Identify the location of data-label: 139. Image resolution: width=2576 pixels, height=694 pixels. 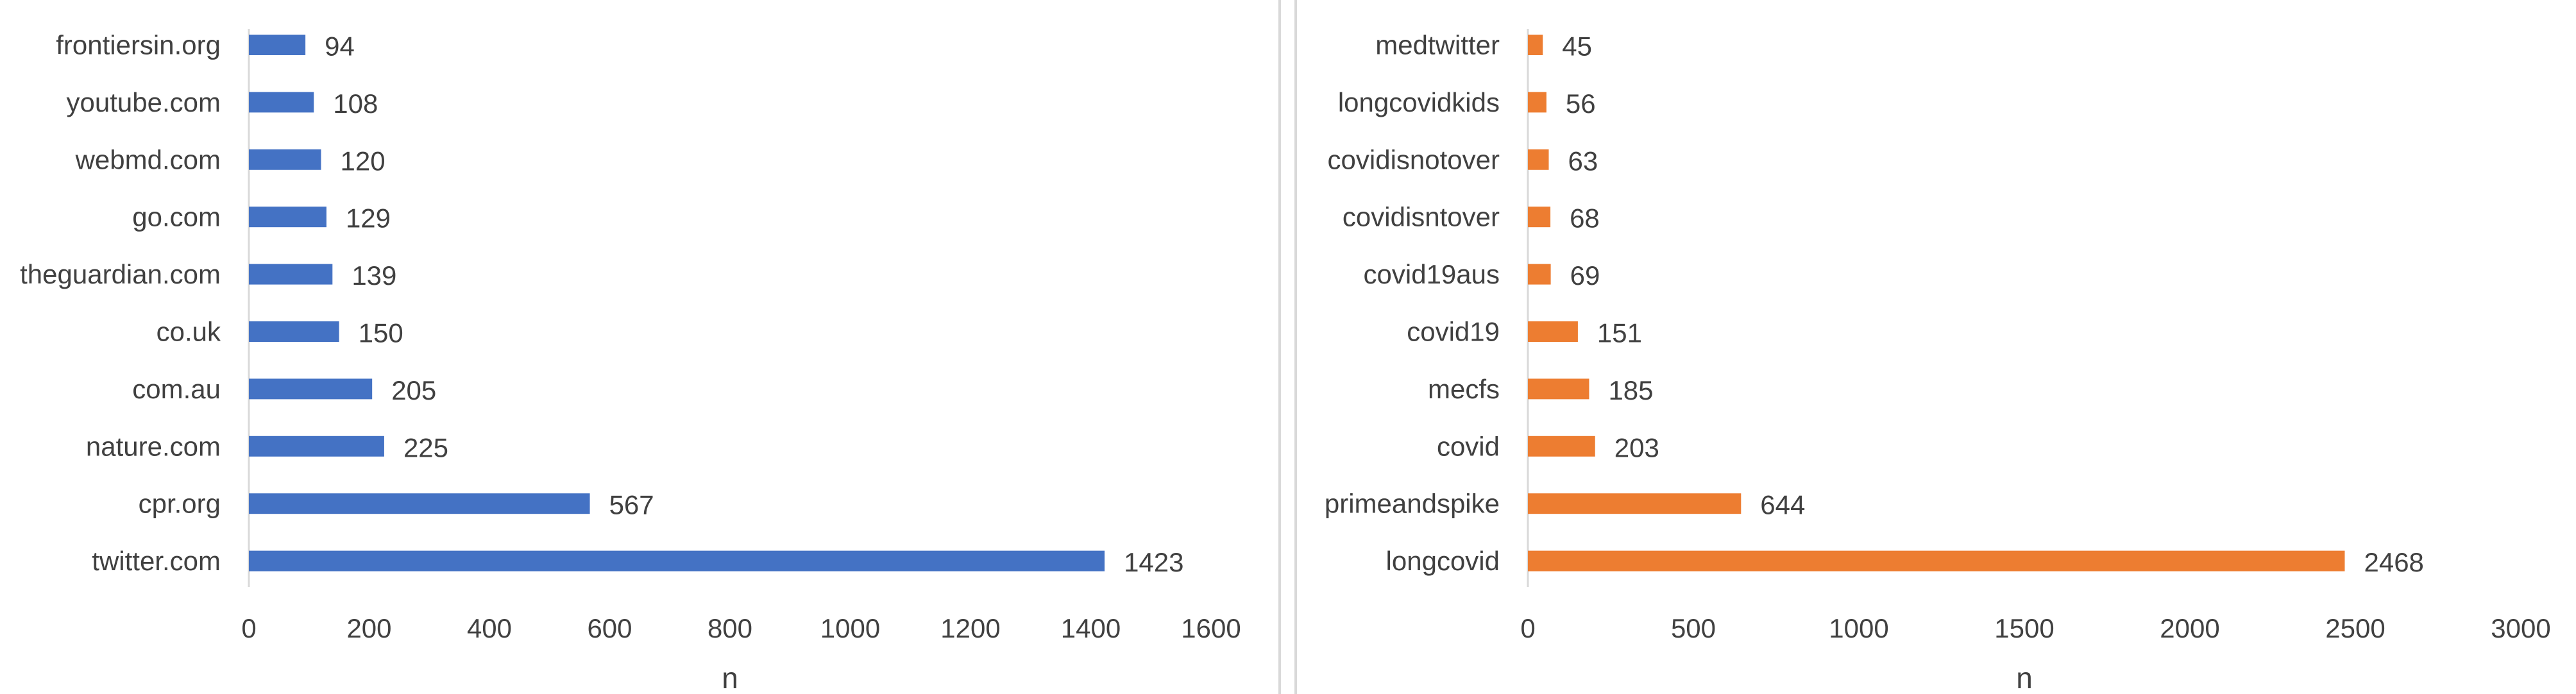
(374, 275).